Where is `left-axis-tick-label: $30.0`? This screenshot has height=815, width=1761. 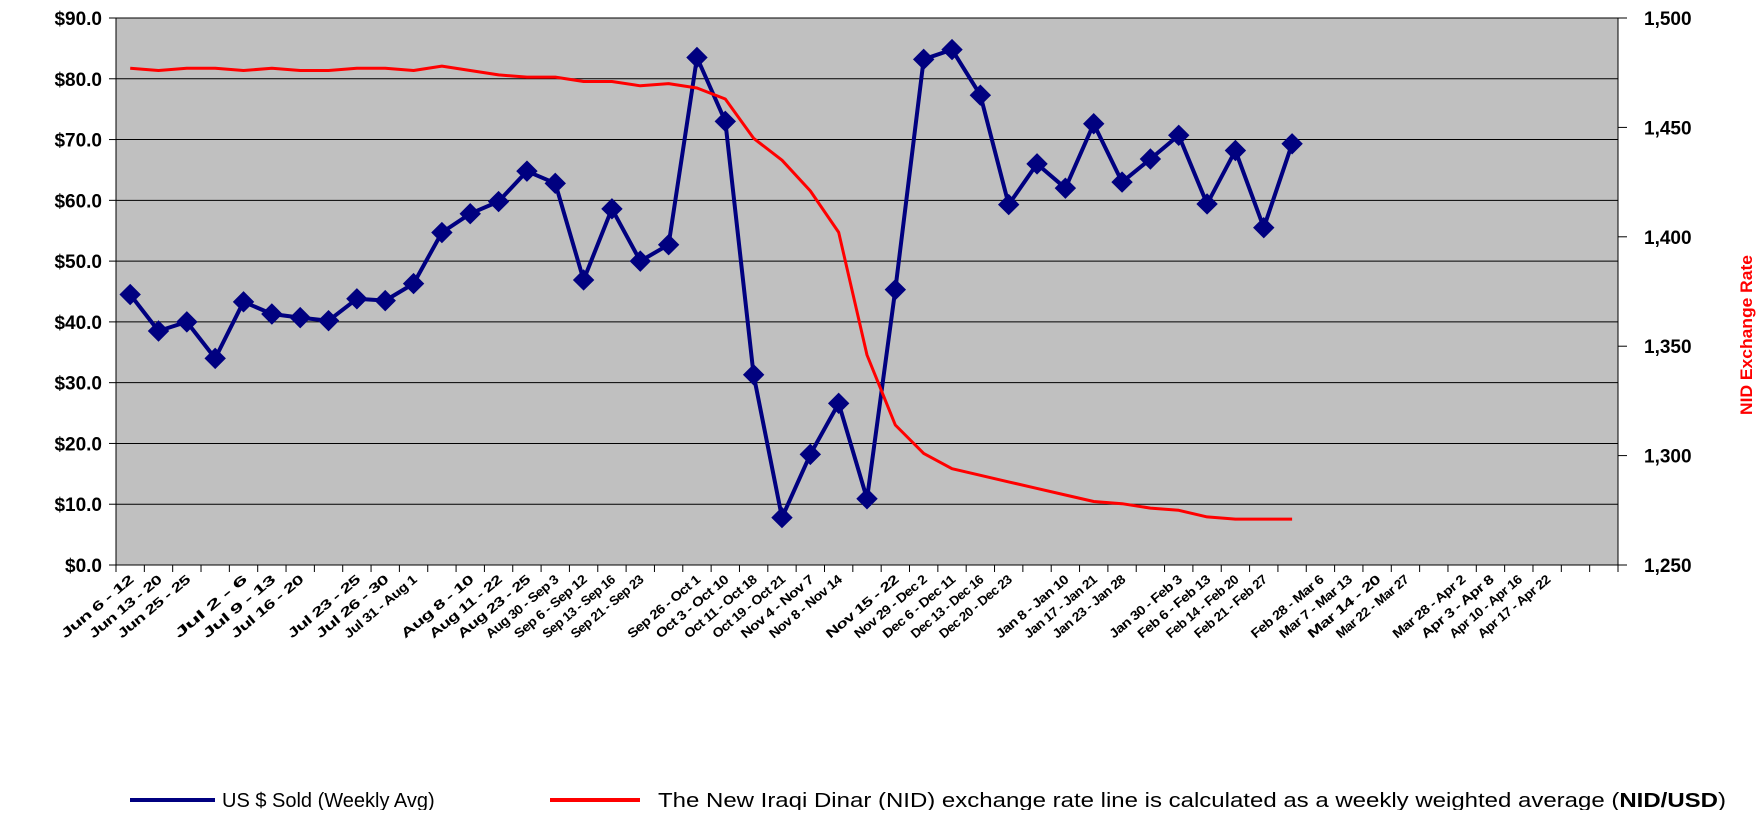 left-axis-tick-label: $30.0 is located at coordinates (78, 384).